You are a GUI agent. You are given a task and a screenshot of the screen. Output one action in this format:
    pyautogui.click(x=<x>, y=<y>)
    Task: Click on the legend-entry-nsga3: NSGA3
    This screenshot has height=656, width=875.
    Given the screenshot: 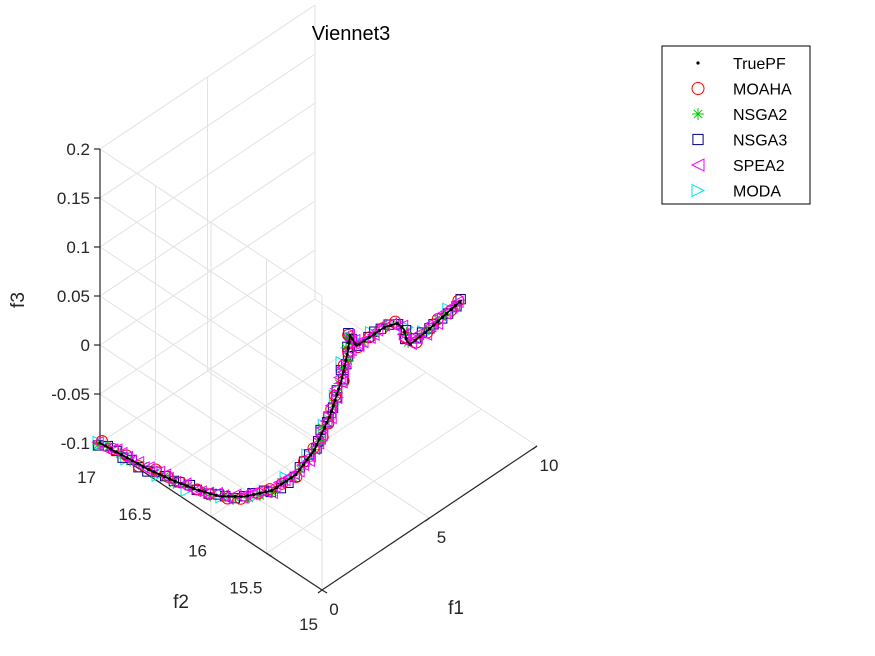 What is the action you would take?
    pyautogui.click(x=739, y=141)
    